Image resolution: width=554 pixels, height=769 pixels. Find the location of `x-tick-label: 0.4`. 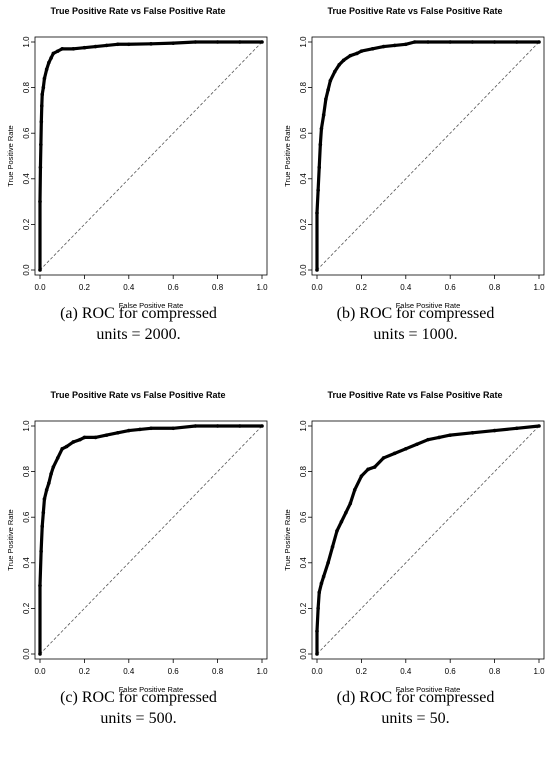

x-tick-label: 0.4 is located at coordinates (129, 287).